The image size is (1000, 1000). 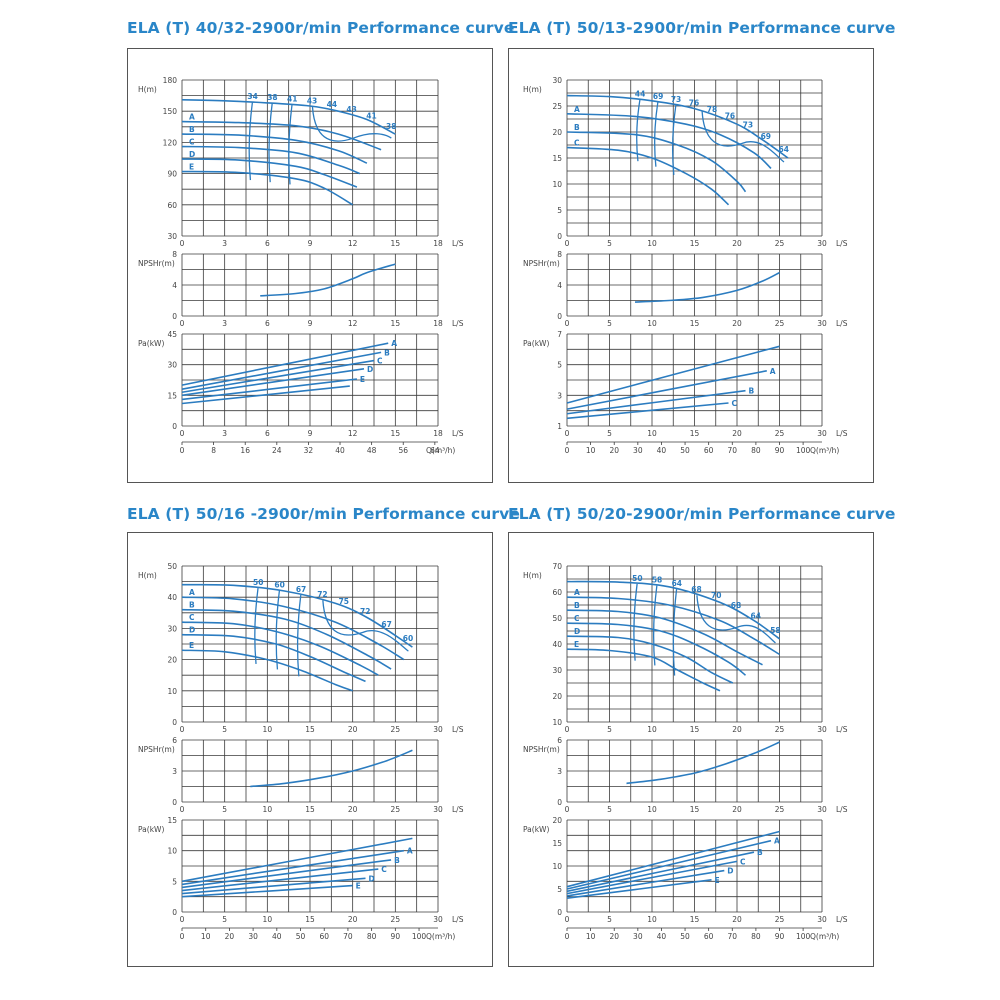 I want to click on c1-power-series-label: D, so click(x=370, y=369).